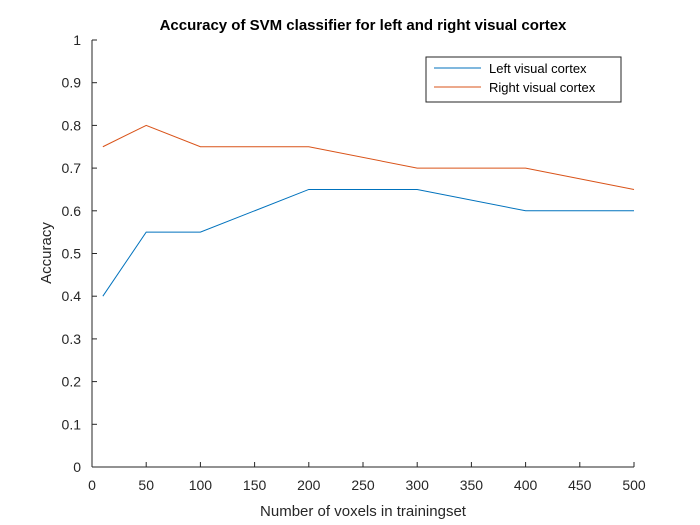 Image resolution: width=700 pixels, height=525 pixels. What do you see at coordinates (368, 157) in the screenshot?
I see `series-line-right-visual-cortex` at bounding box center [368, 157].